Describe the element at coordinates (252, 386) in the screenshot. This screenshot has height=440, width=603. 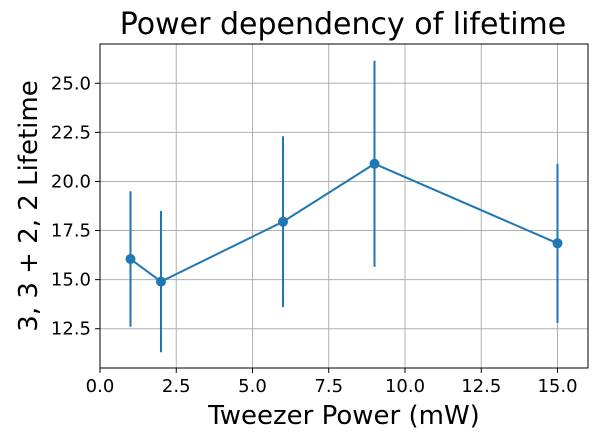
I see `x-tick-label: 5.0` at that location.